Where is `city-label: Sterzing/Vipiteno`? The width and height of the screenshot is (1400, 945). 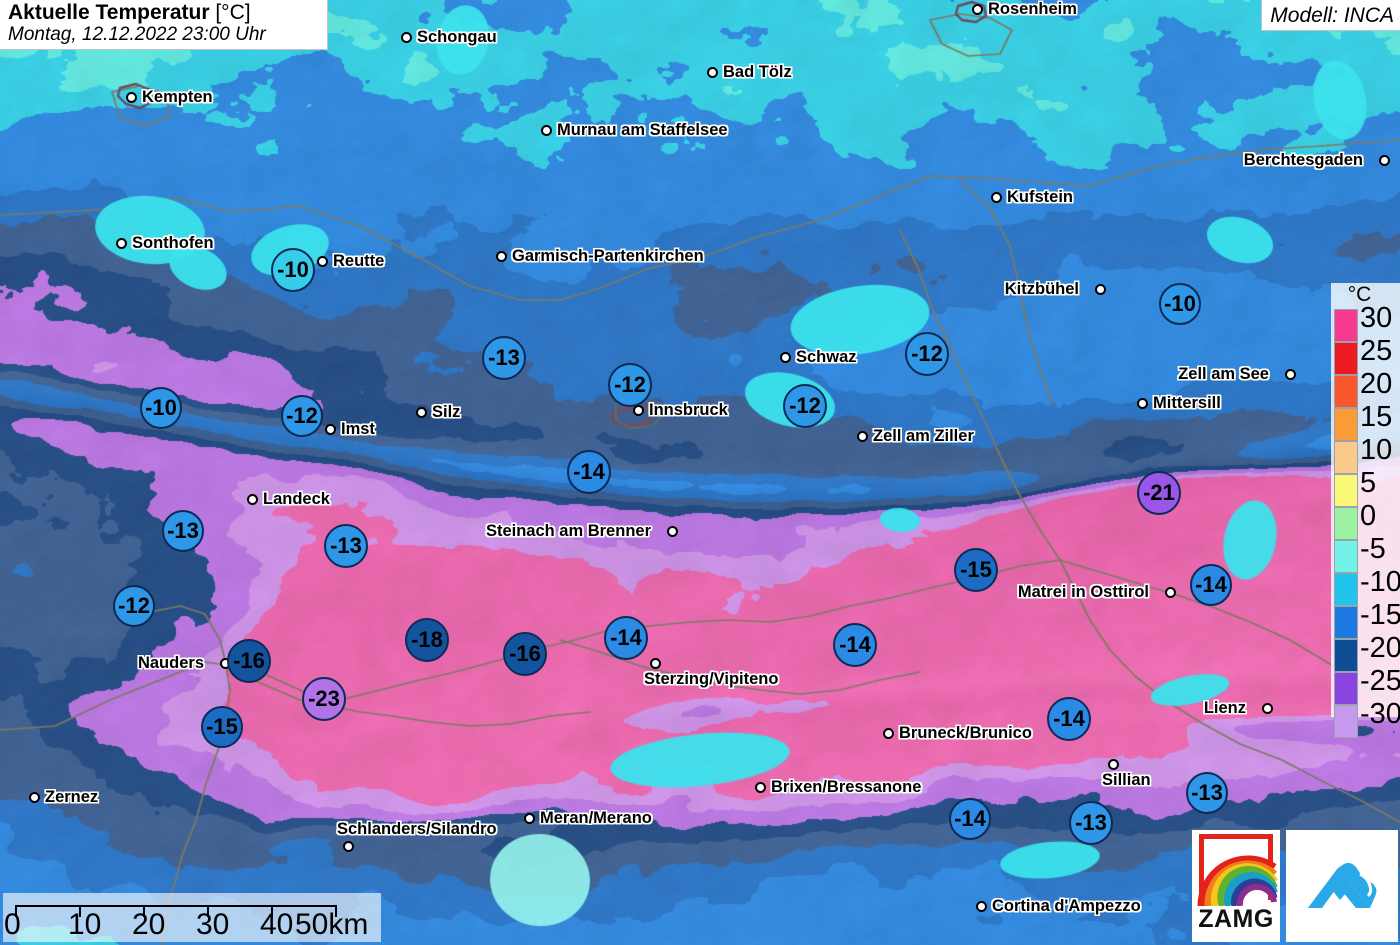 city-label: Sterzing/Vipiteno is located at coordinates (711, 679).